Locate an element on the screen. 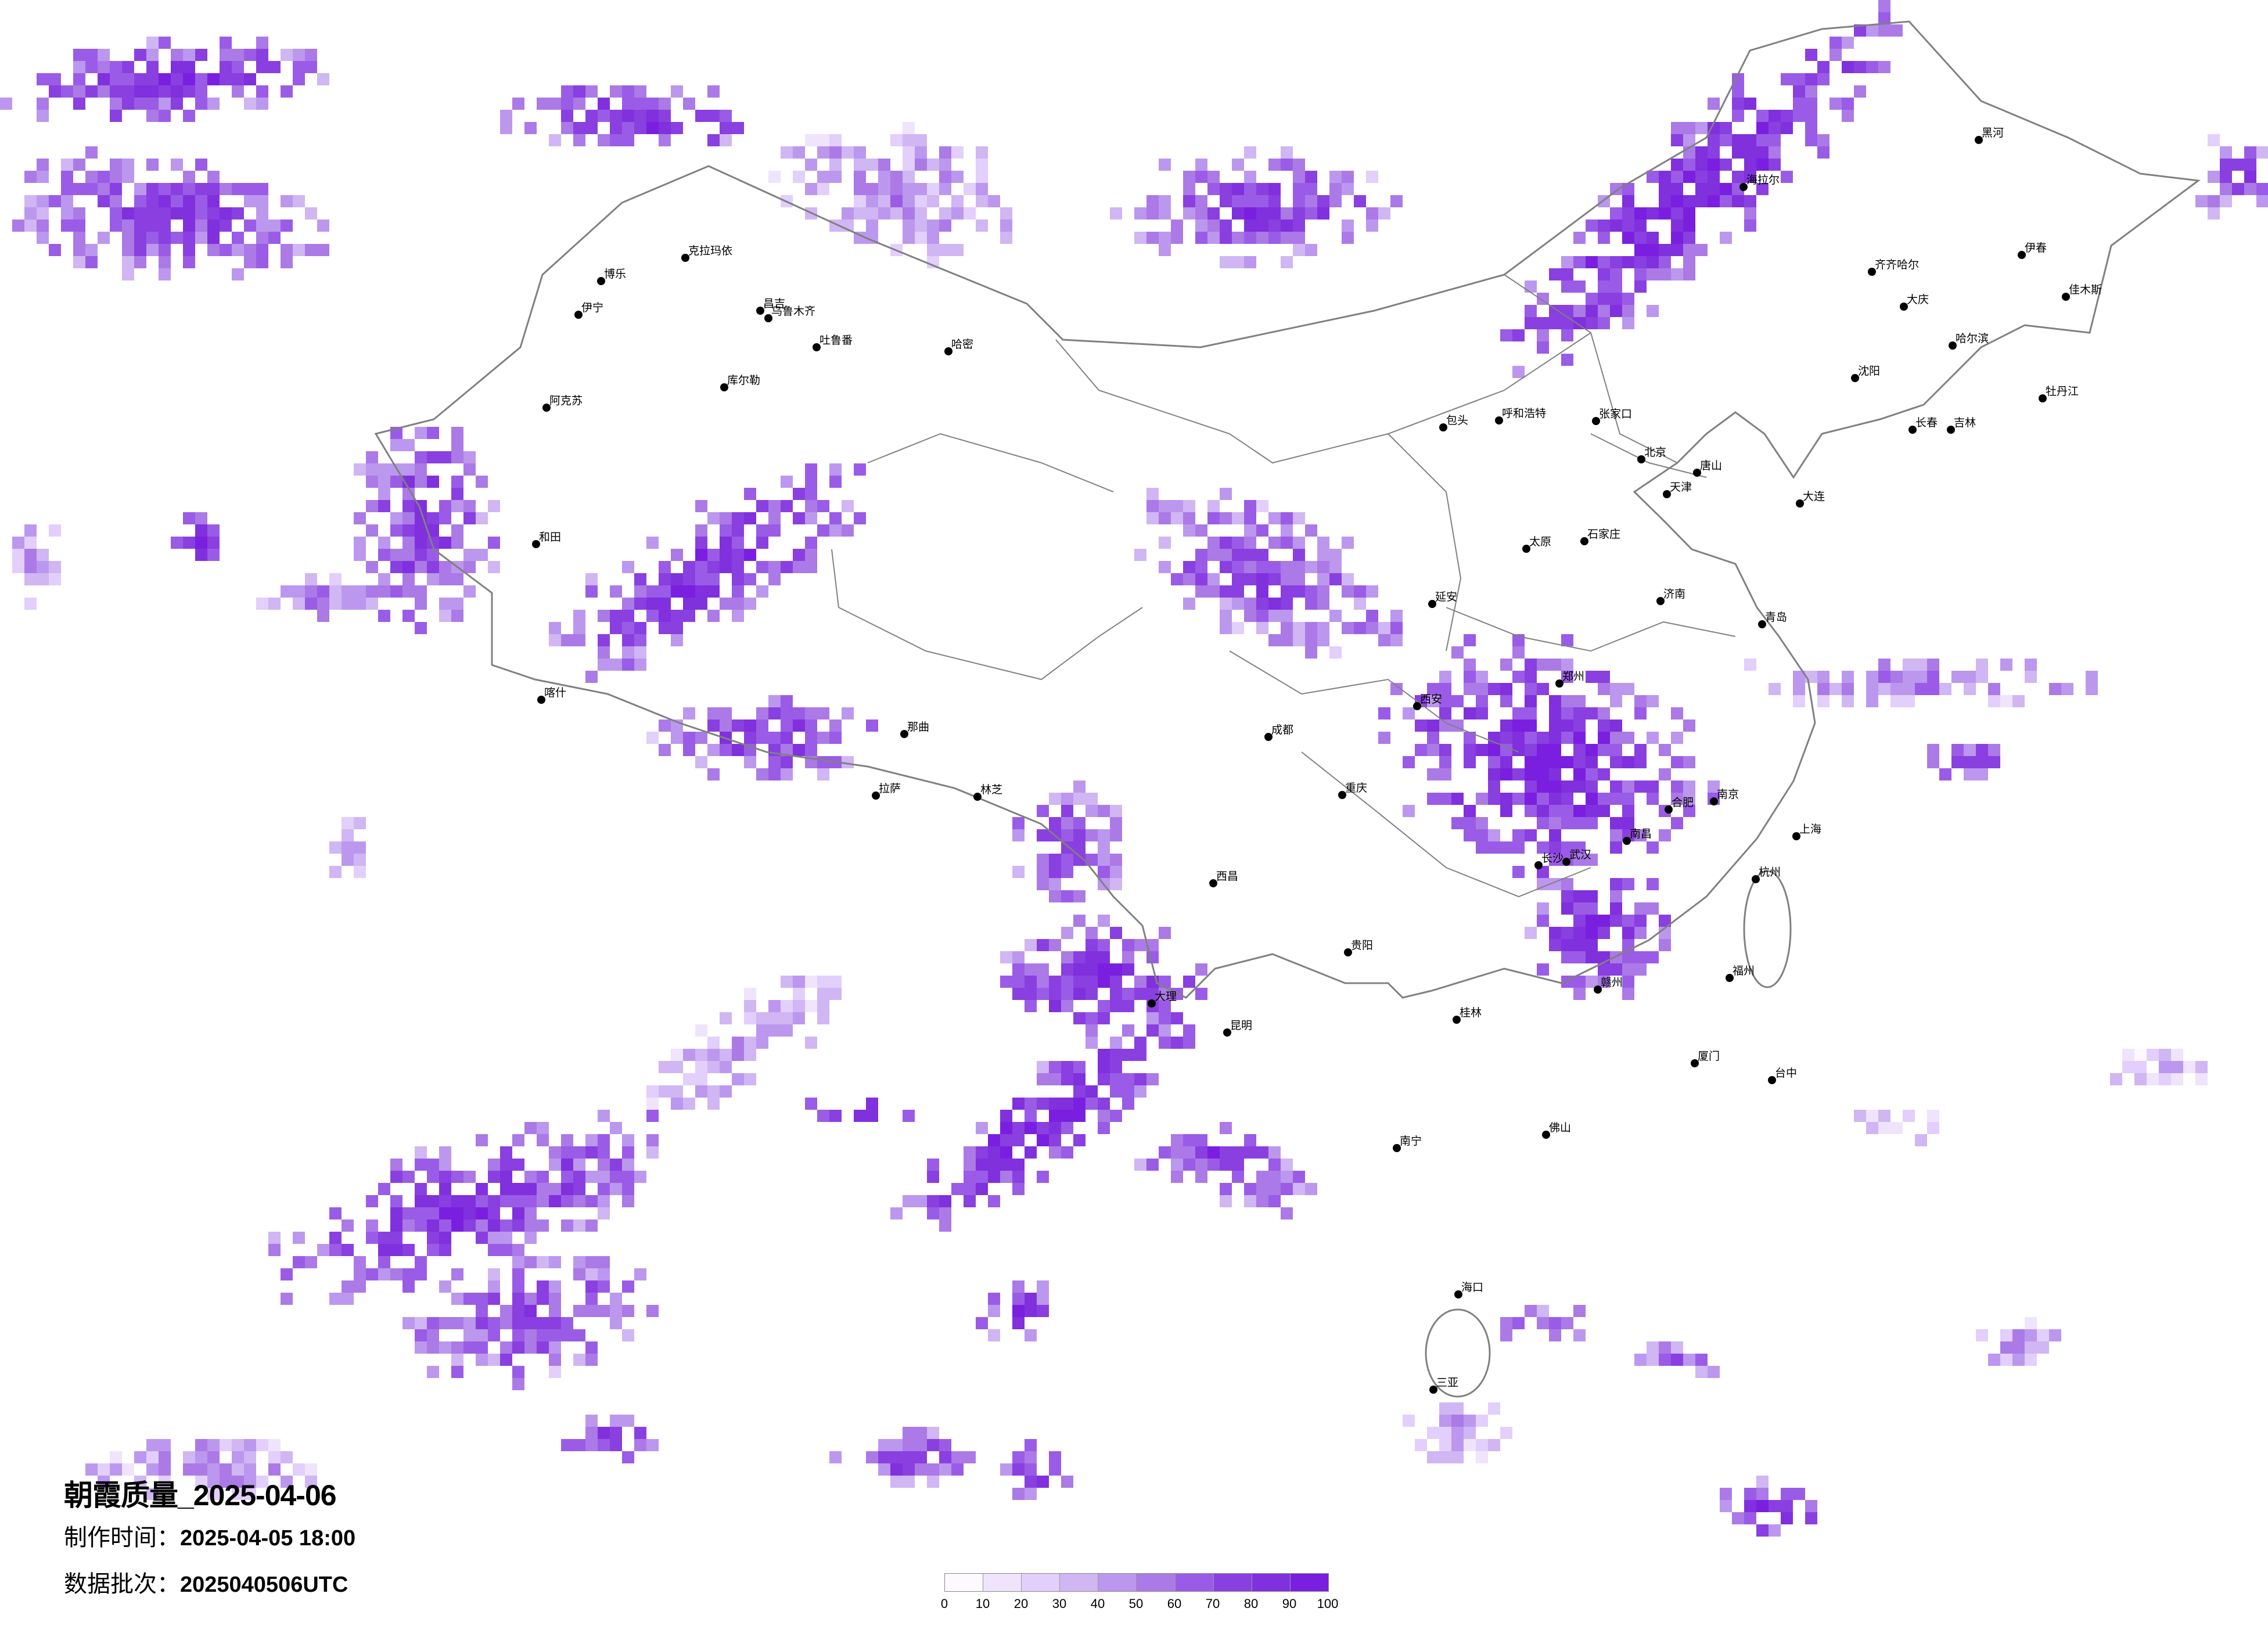 The width and height of the screenshot is (2268, 1626). city-label: 天津 is located at coordinates (1681, 487).